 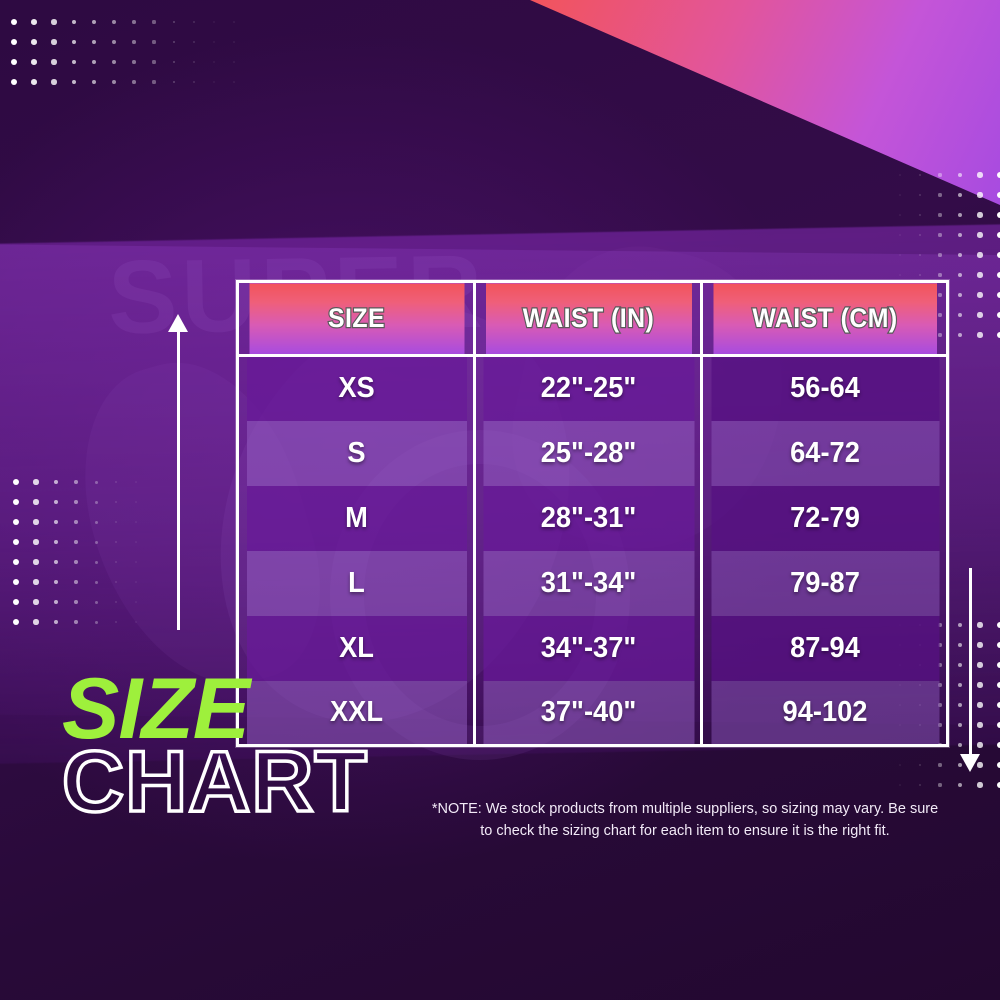 I want to click on column-header-size: SIZE, so click(x=356, y=319).